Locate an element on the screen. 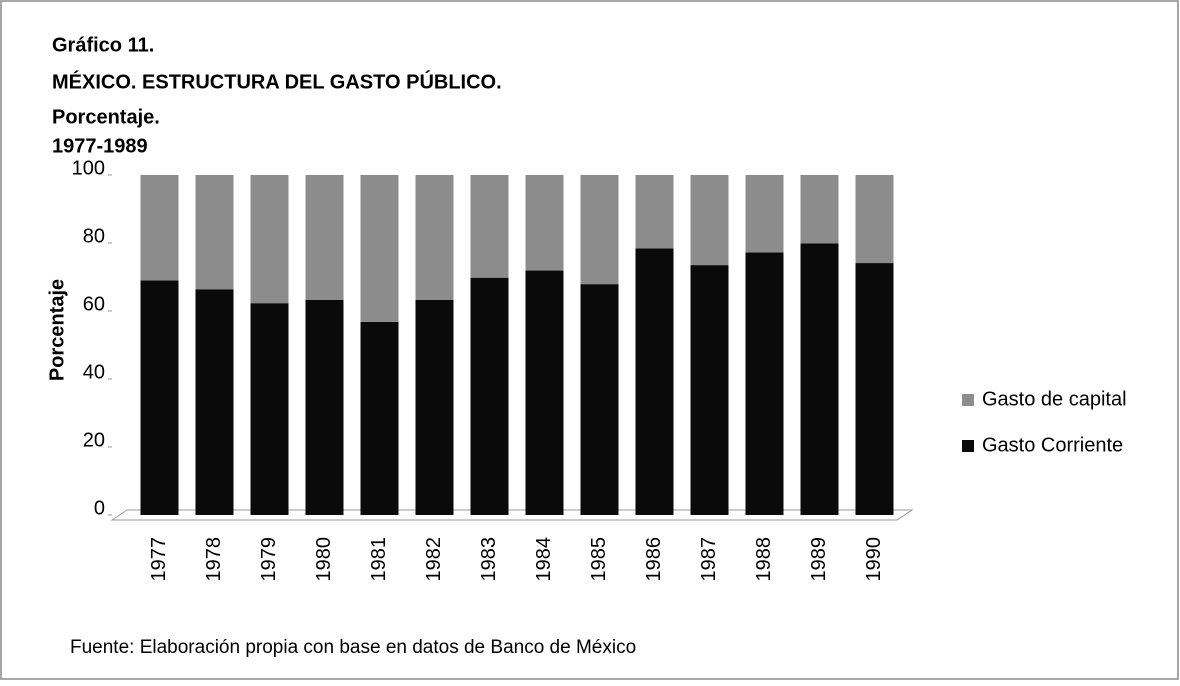 Image resolution: width=1180 pixels, height=686 pixels. x-tick-label: 1988 is located at coordinates (764, 559).